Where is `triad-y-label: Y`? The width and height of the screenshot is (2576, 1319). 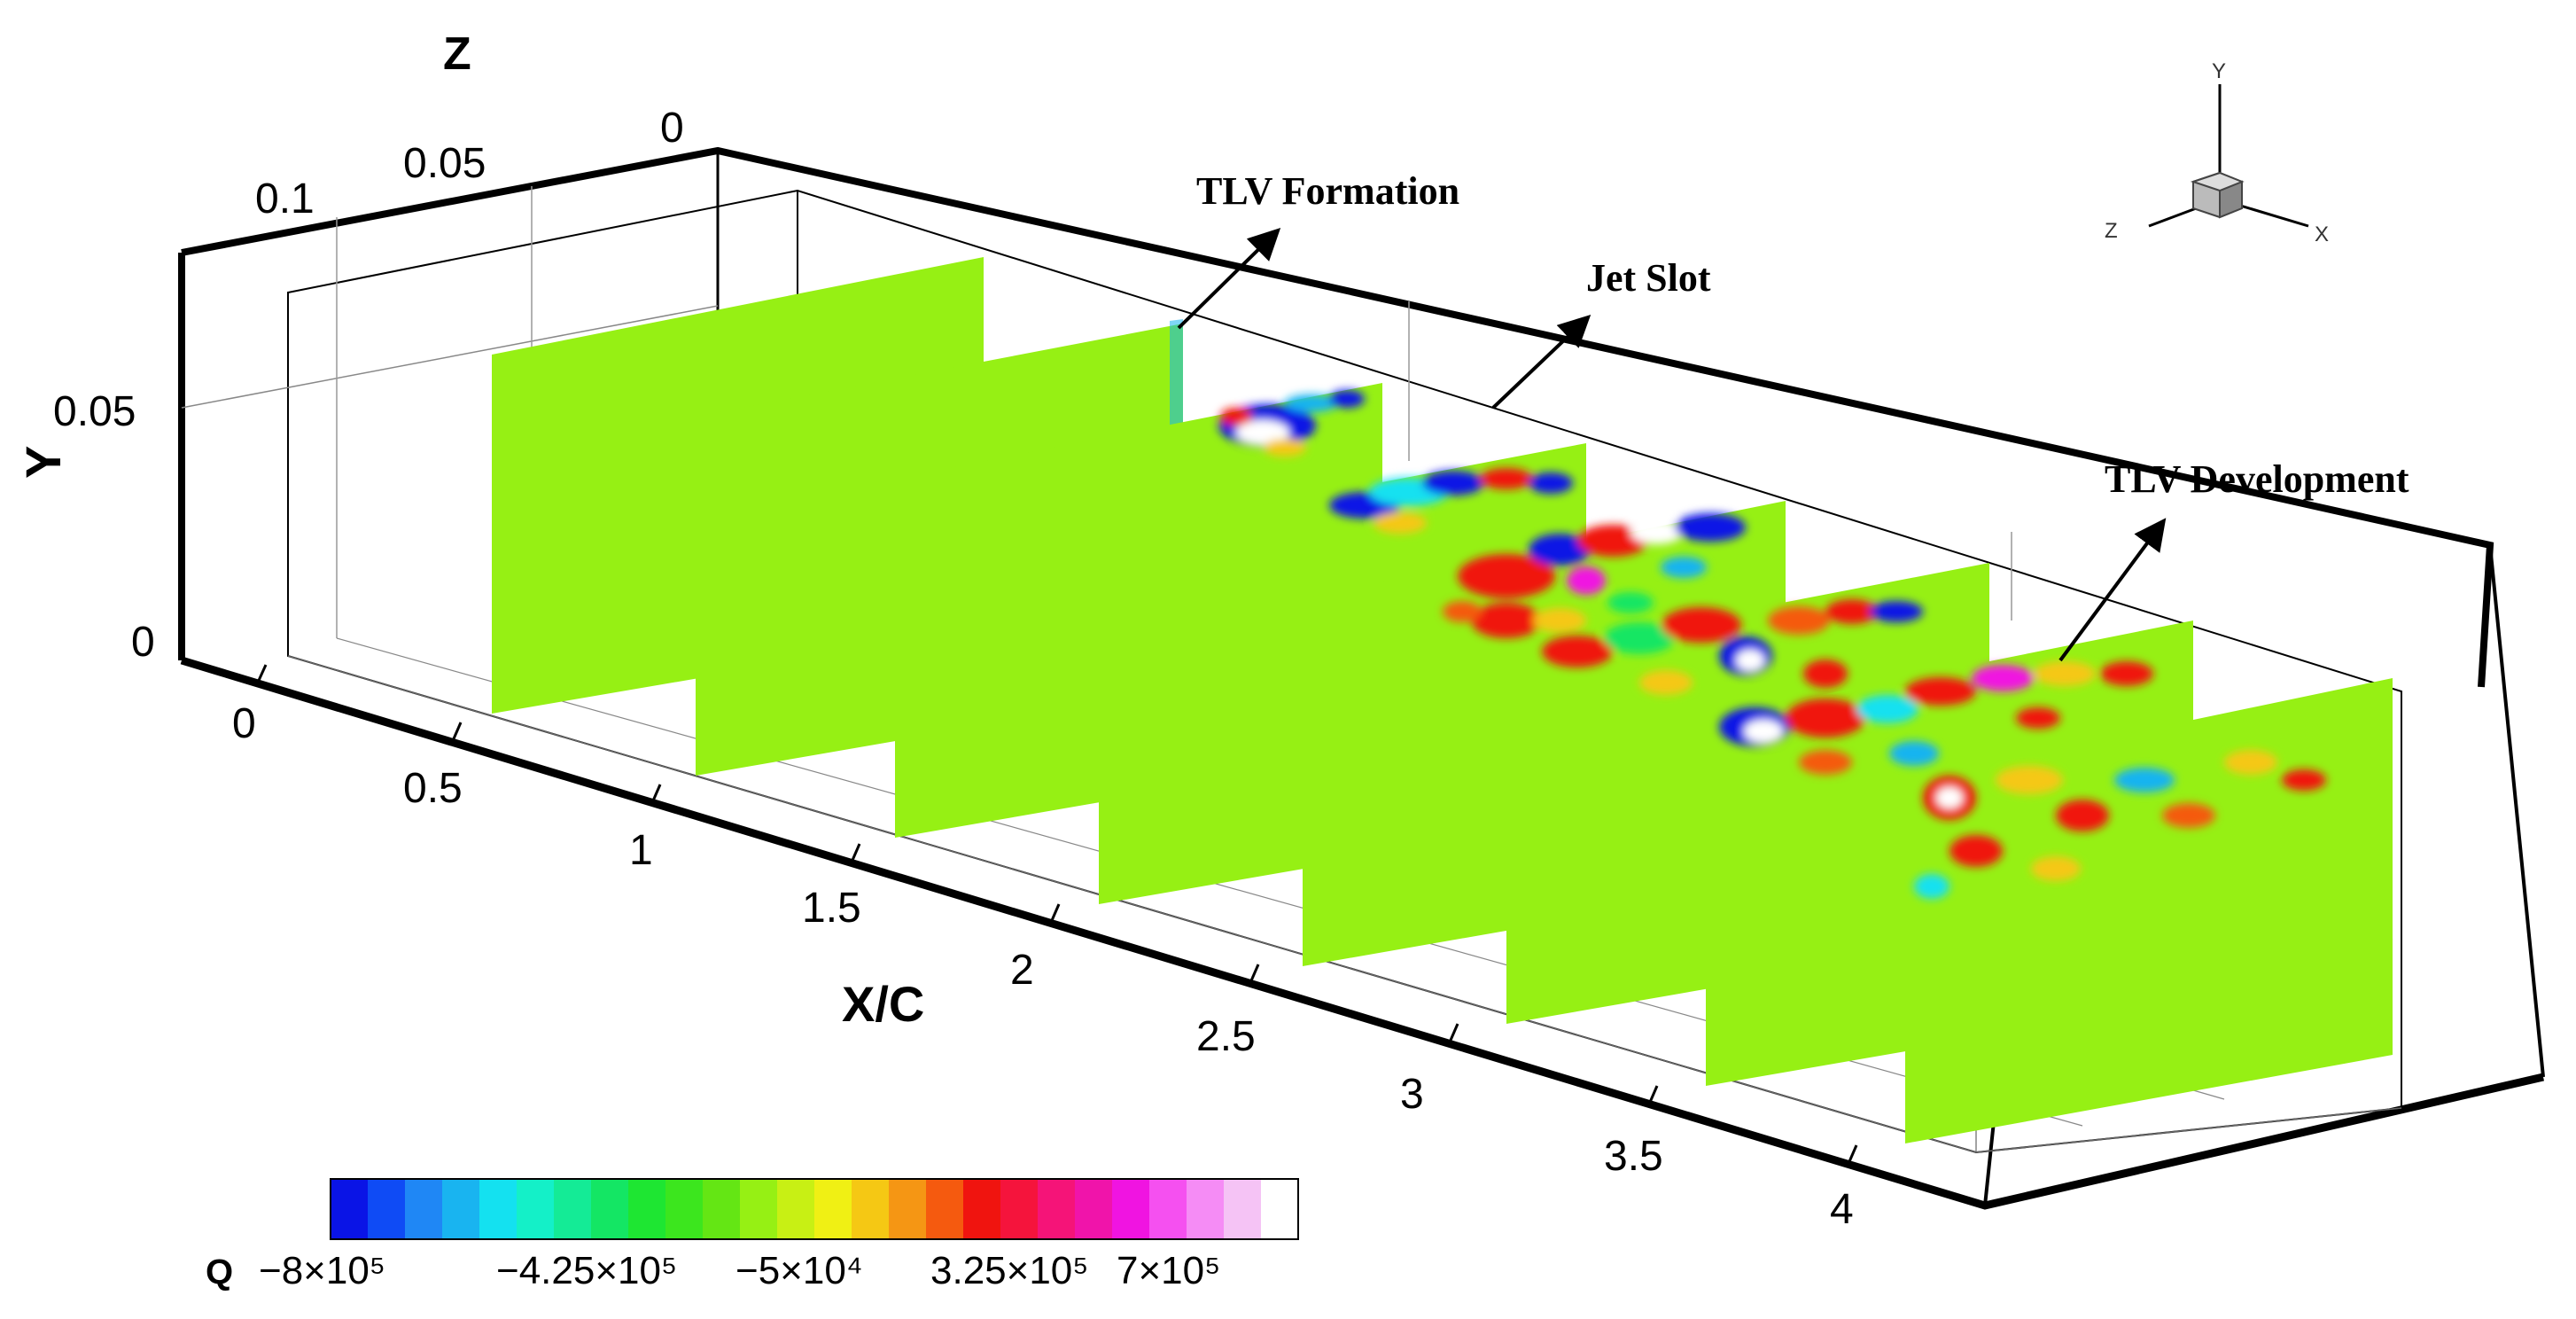 triad-y-label: Y is located at coordinates (2219, 71).